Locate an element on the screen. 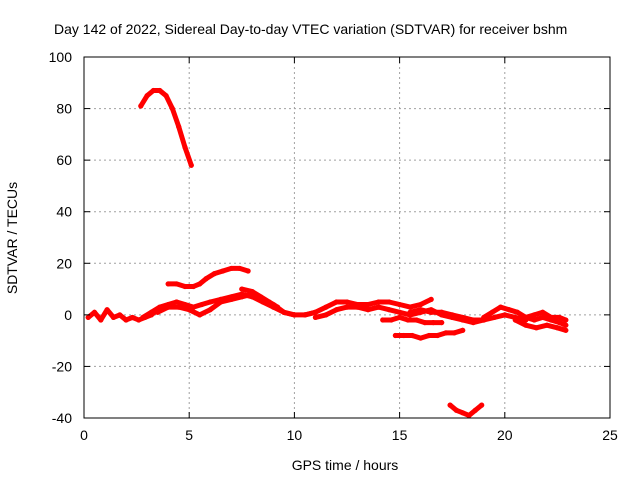 The width and height of the screenshot is (640, 480). x-tick-label: 0 is located at coordinates (84, 435).